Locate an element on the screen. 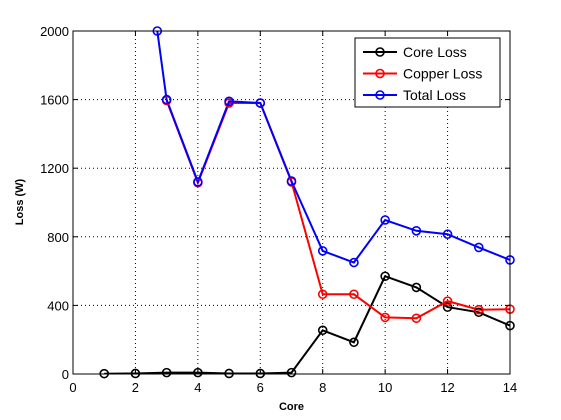 The height and width of the screenshot is (420, 561). y-tick-label: 400 is located at coordinates (58, 305).